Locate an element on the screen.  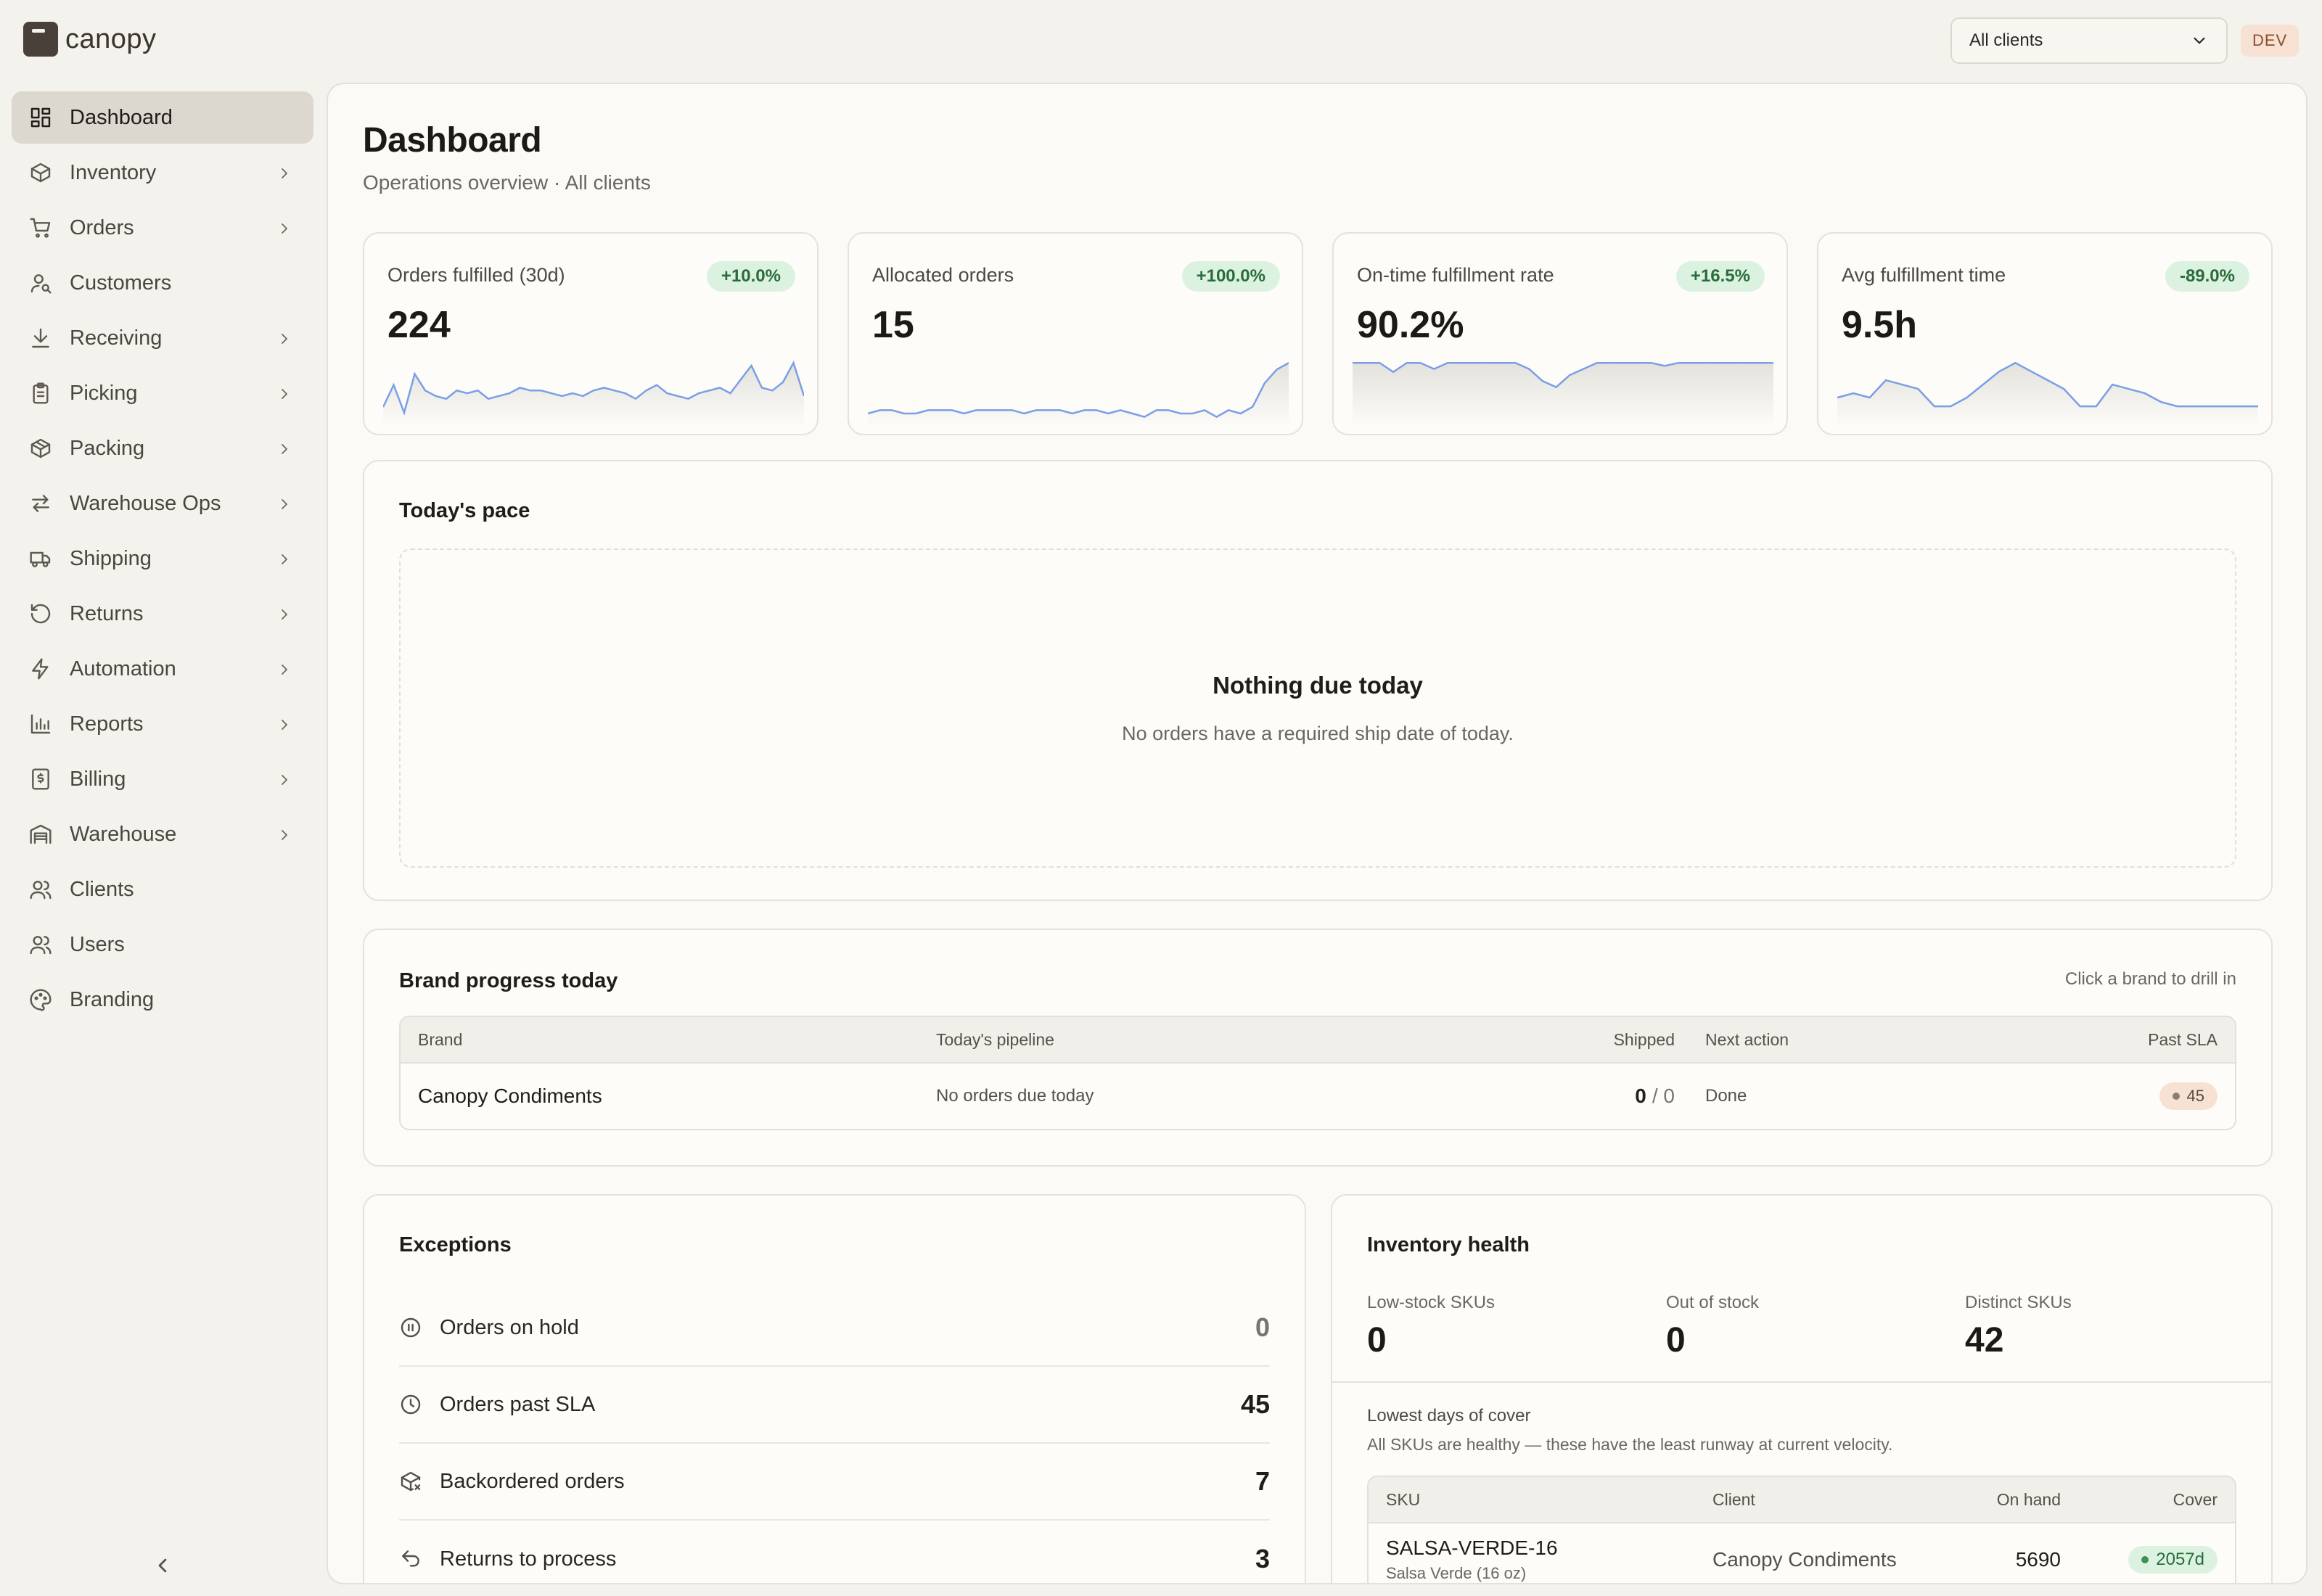
out-of-stock-value: 0 is located at coordinates (1676, 1340).